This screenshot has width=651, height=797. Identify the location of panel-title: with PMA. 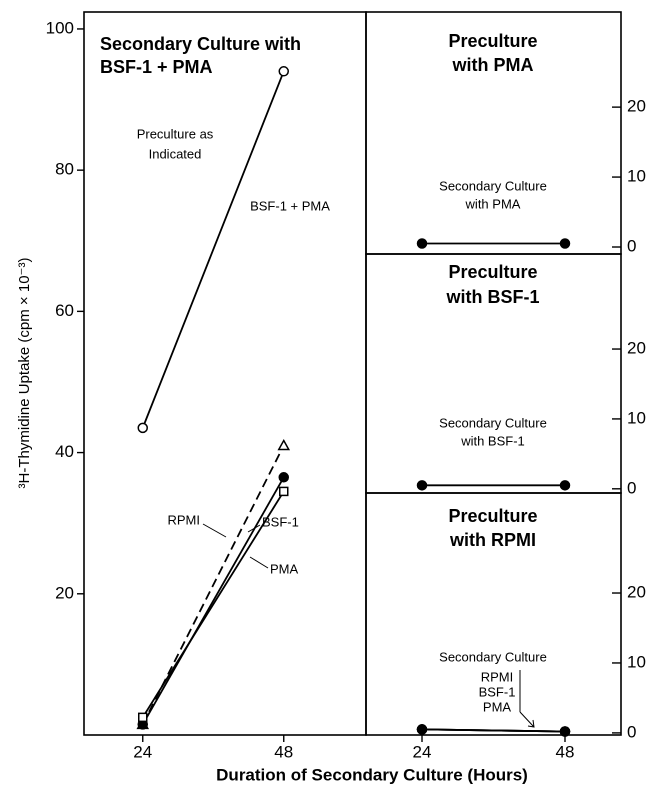
(493, 65).